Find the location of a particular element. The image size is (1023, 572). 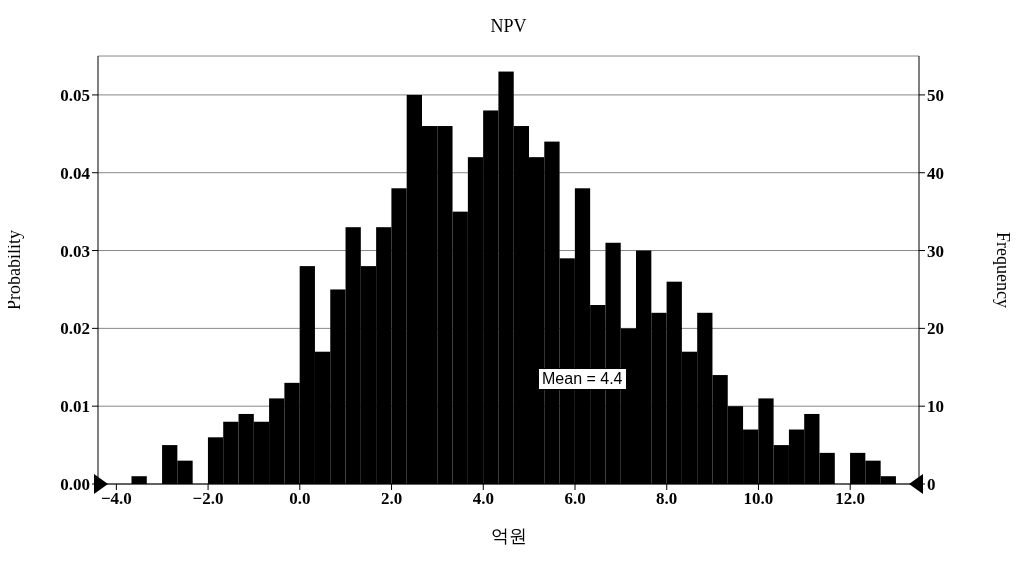

x-tick-label: 2.0 is located at coordinates (391, 499).